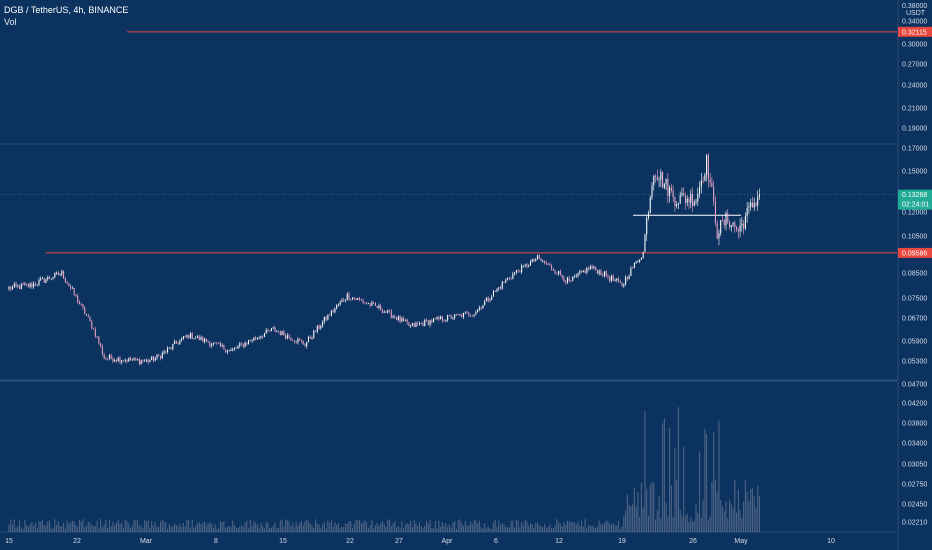 The height and width of the screenshot is (550, 932). I want to click on volume-indicator-label: Vol, so click(10, 22).